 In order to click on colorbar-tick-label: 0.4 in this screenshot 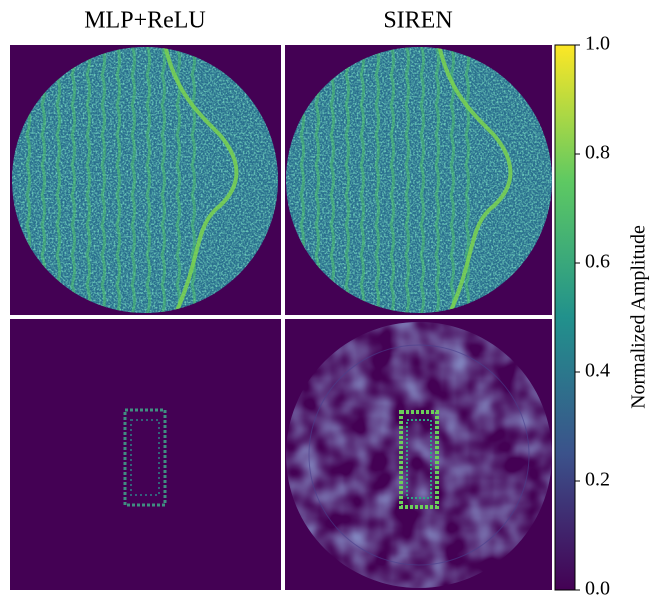, I will do `click(597, 371)`.